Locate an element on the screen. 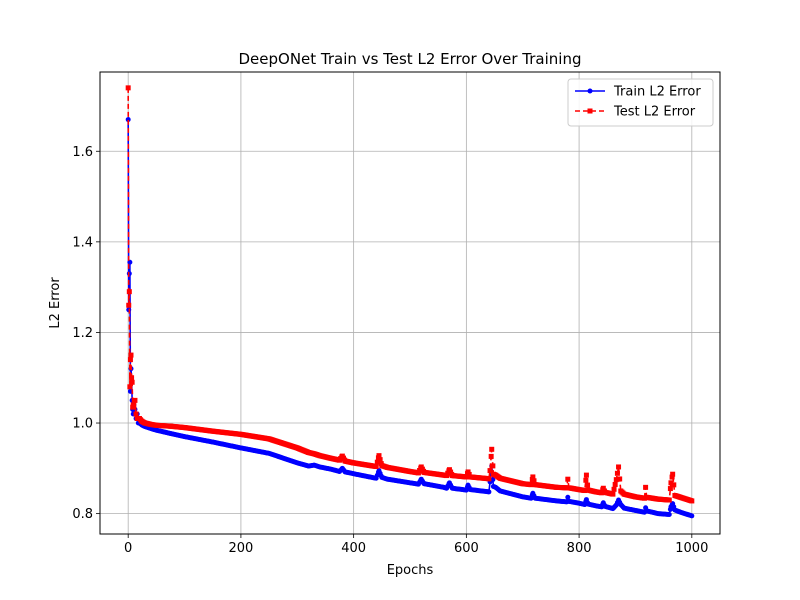 The image size is (800, 600). legend: Train L2 Error Test L2 Error is located at coordinates (640, 102).